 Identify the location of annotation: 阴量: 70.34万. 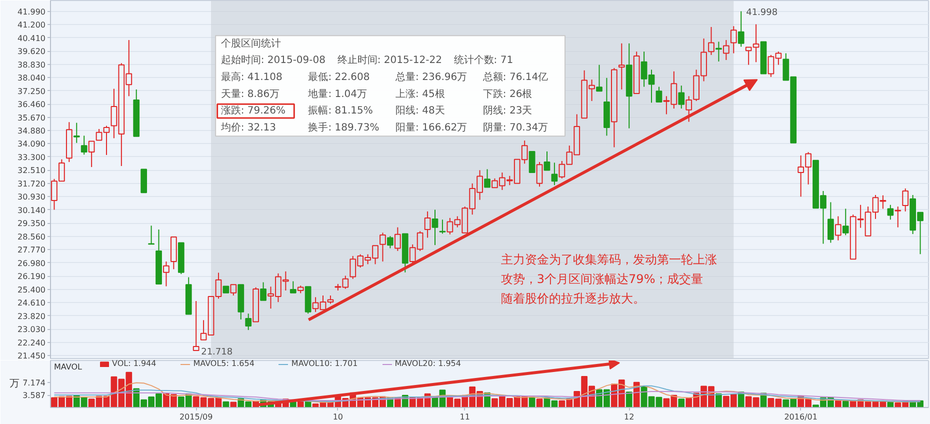
(515, 128).